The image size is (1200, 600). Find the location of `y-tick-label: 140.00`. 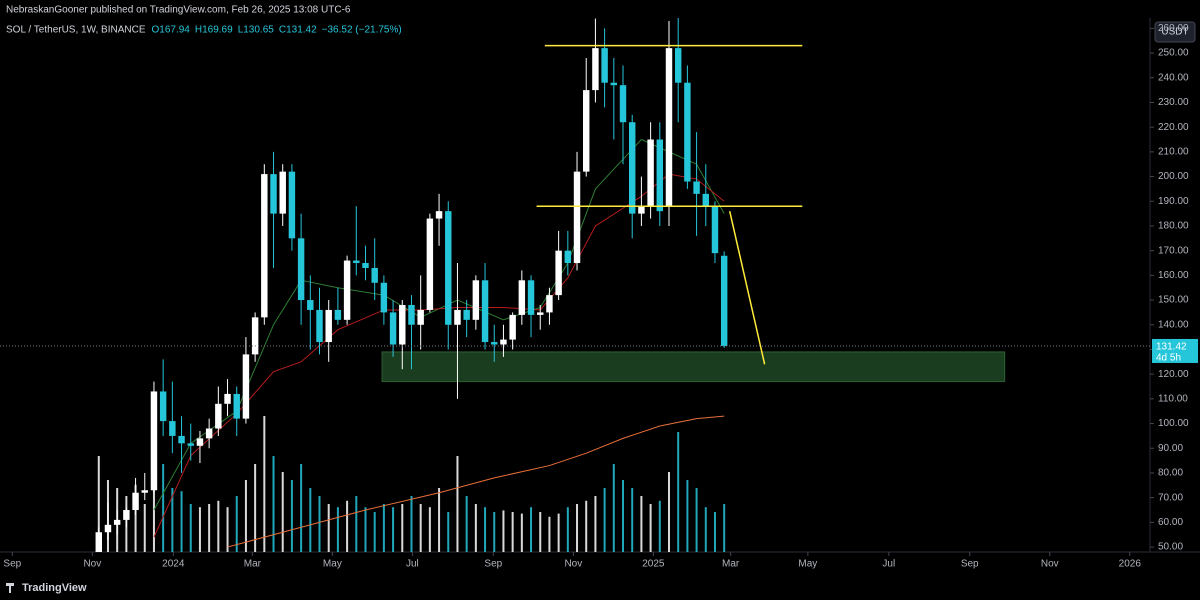

y-tick-label: 140.00 is located at coordinates (1173, 324).